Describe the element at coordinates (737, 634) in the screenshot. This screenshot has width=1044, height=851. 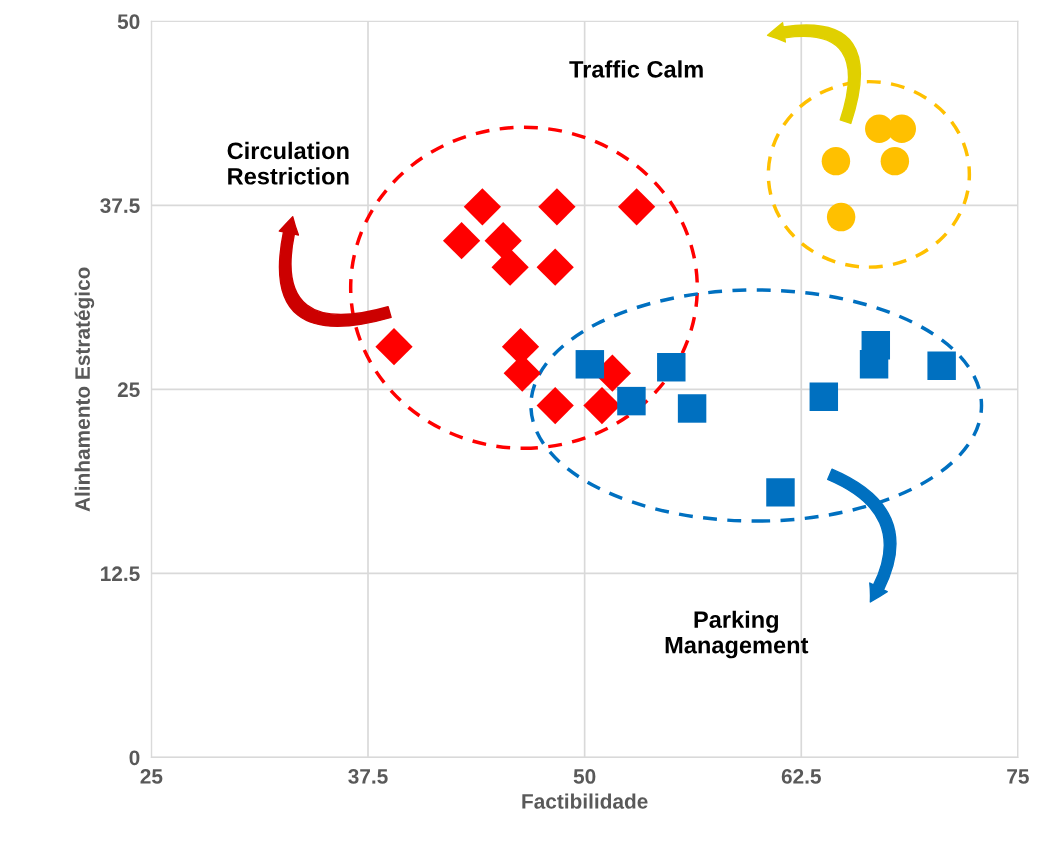
I see `annotation: Parking Management` at that location.